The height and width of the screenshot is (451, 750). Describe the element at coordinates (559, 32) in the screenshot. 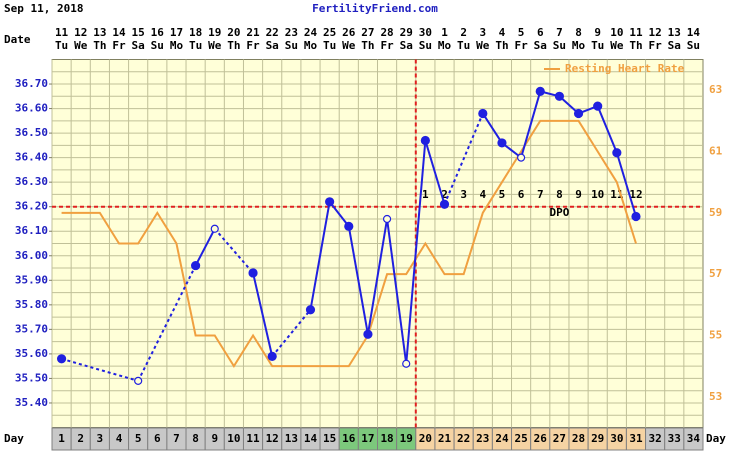

I see `date-label: 7` at that location.